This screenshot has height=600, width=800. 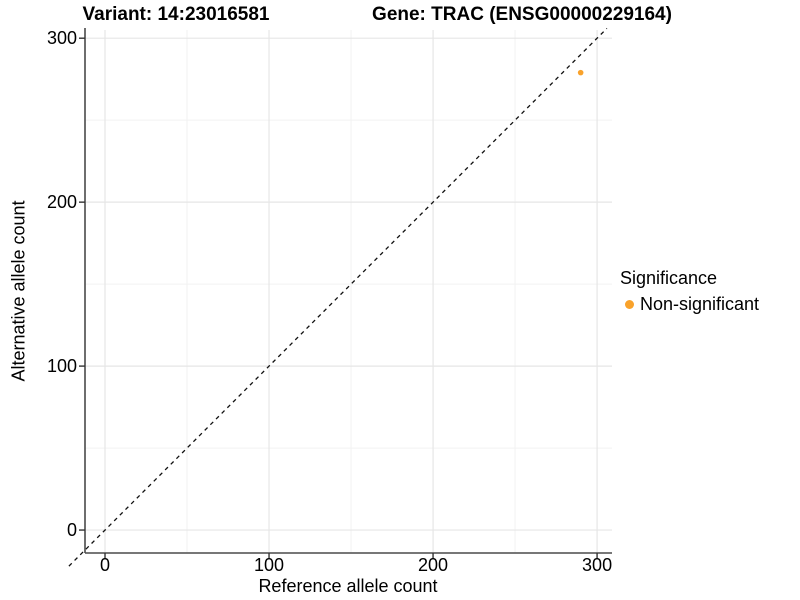 I want to click on y-tick-label: 200, so click(x=62, y=202).